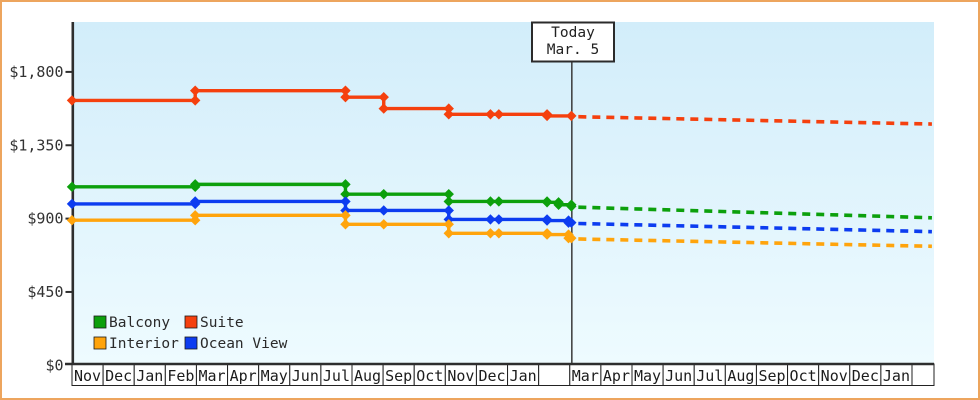 This screenshot has width=980, height=400. What do you see at coordinates (139, 323) in the screenshot?
I see `legend-label: Balcony` at bounding box center [139, 323].